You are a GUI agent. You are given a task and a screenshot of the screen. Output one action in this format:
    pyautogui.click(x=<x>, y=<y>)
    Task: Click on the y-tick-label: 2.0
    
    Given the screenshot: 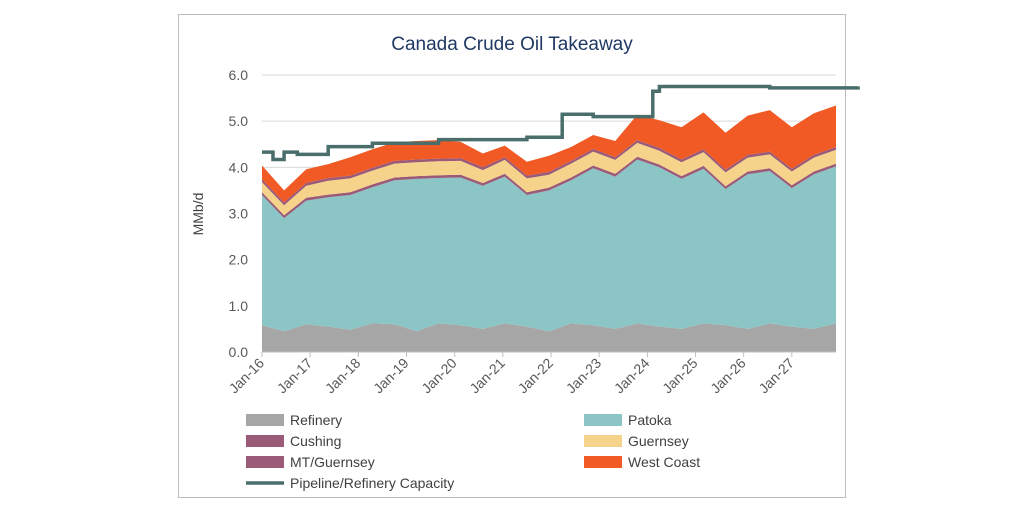 What is the action you would take?
    pyautogui.click(x=239, y=260)
    